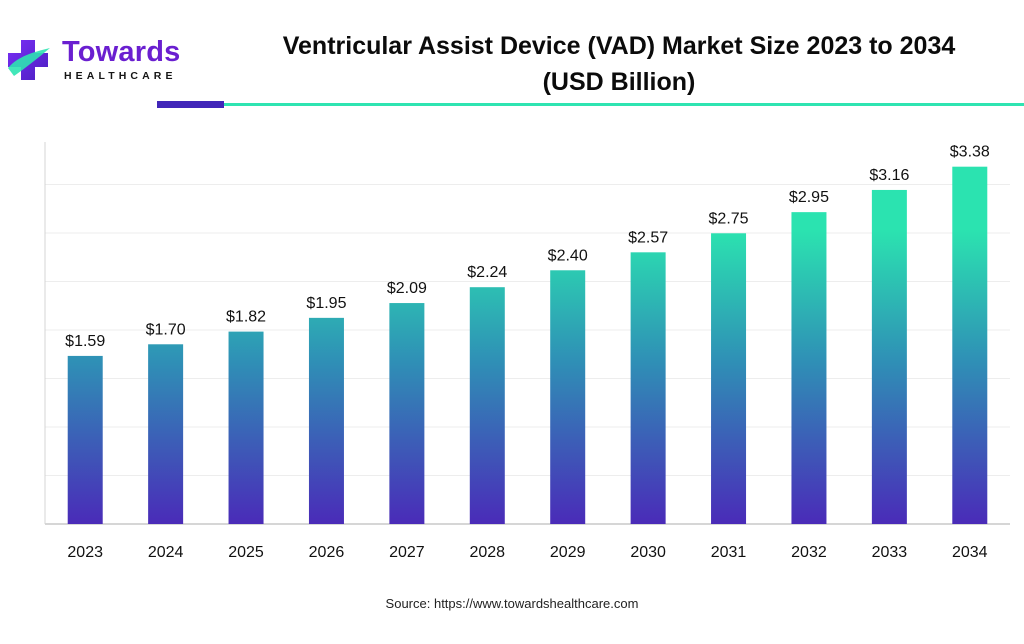 This screenshot has height=644, width=1024. What do you see at coordinates (487, 405) in the screenshot?
I see `bar-2028` at bounding box center [487, 405].